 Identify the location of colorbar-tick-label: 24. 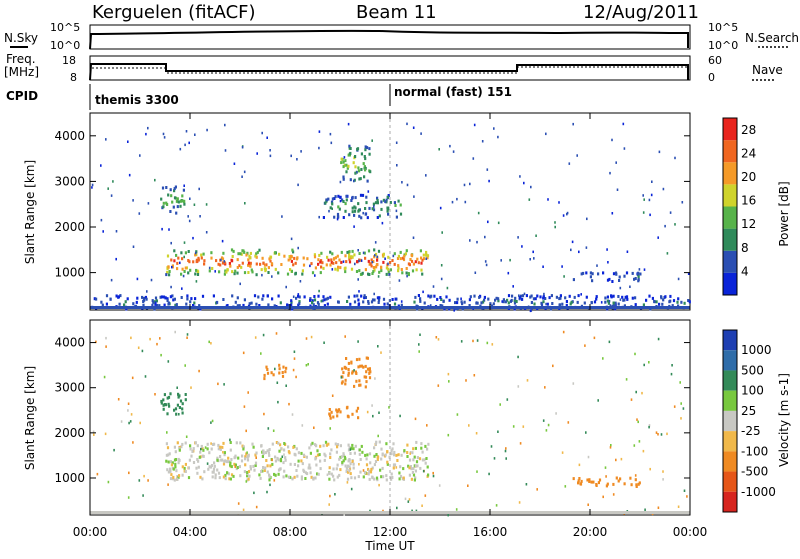
(748, 153).